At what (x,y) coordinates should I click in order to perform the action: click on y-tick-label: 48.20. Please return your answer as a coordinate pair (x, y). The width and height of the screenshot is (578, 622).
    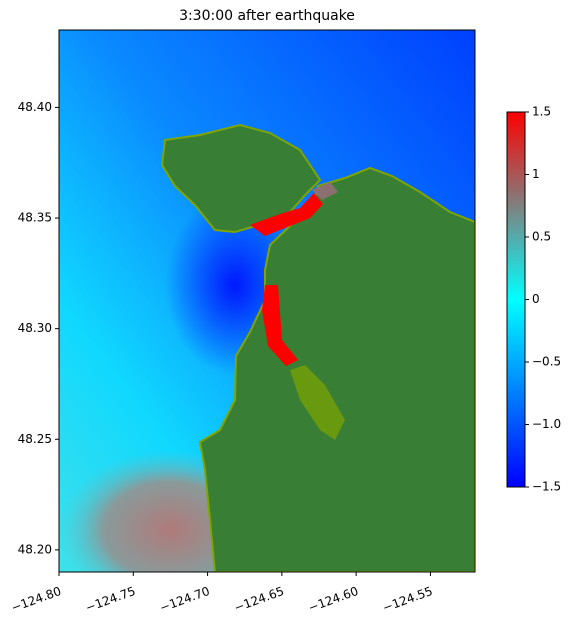
    Looking at the image, I should click on (35, 549).